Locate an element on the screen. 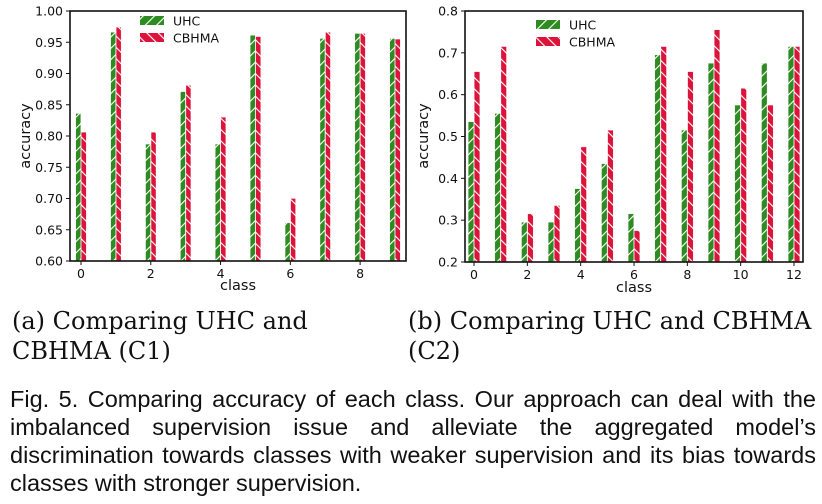 The height and width of the screenshot is (504, 822). x-tick-label: 12 is located at coordinates (794, 274).